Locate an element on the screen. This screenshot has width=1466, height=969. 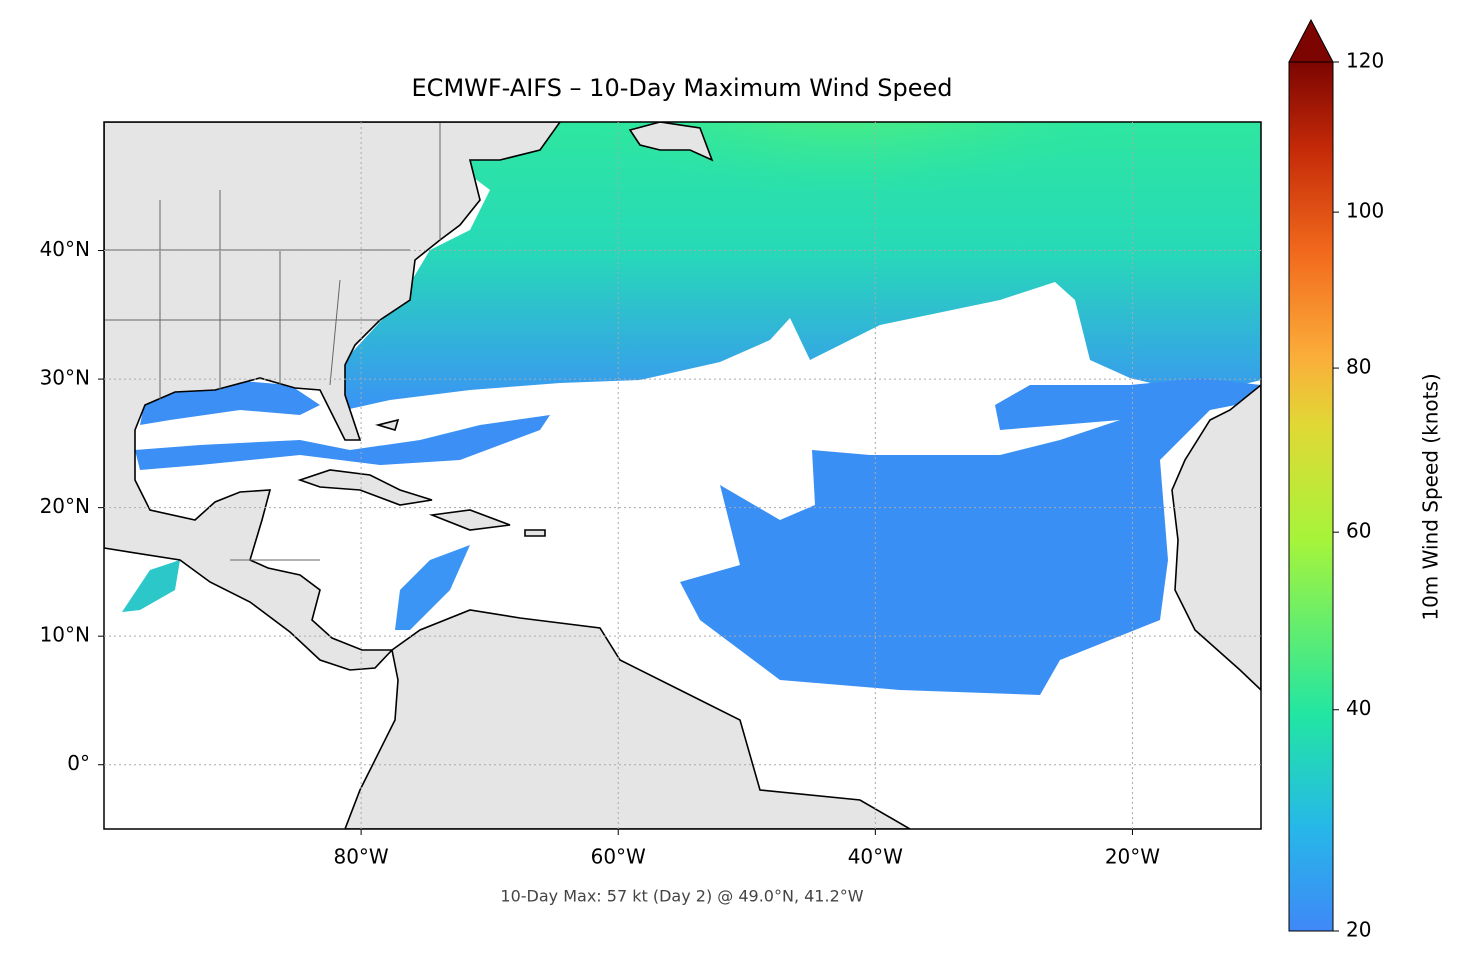
y-tick-label: 20°N is located at coordinates (65, 506).